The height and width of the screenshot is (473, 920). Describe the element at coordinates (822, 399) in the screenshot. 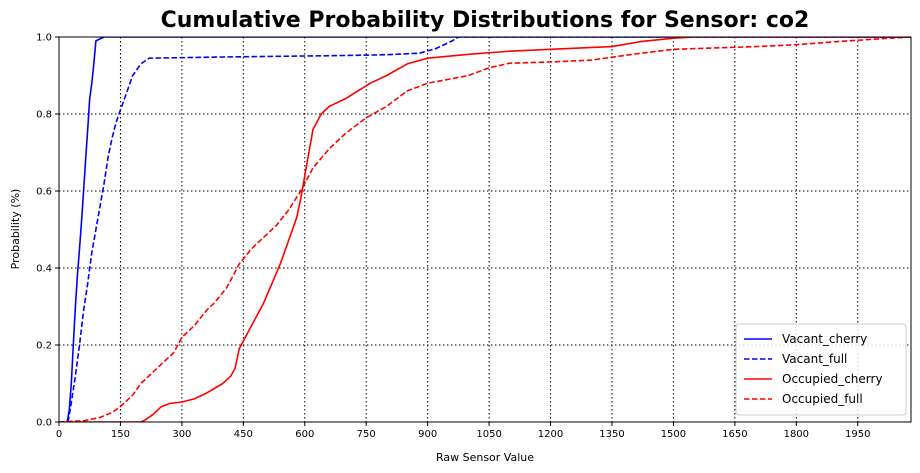

I see `legend-label: Occupied_full` at that location.